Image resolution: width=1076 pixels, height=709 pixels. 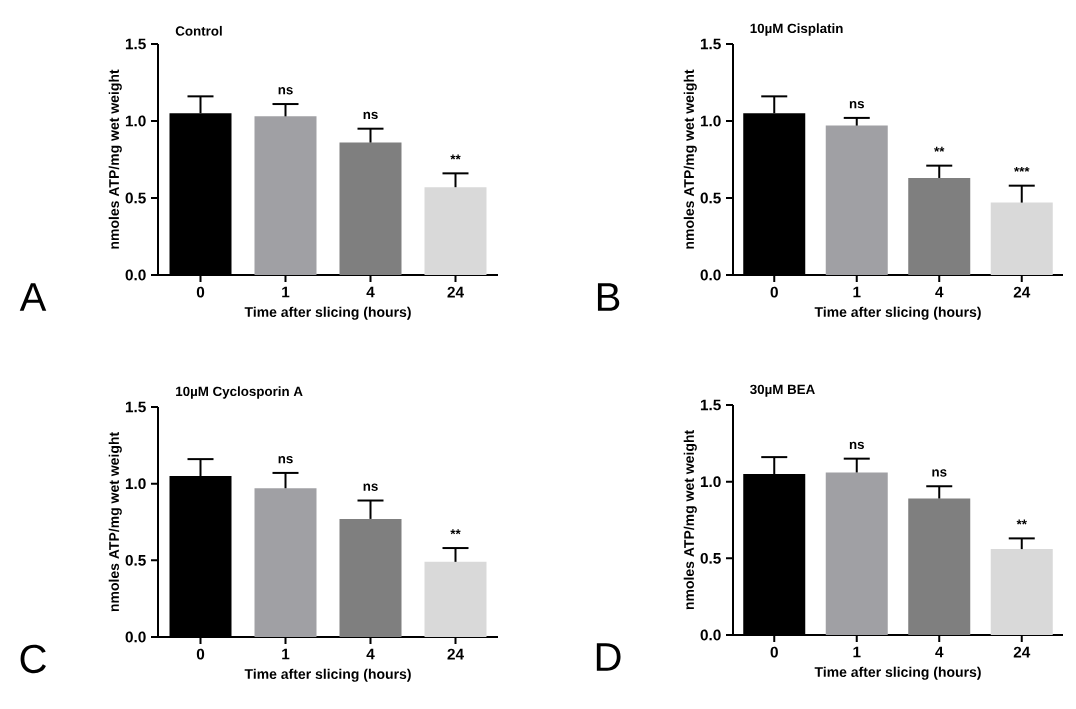 I want to click on text: D, so click(x=608, y=657).